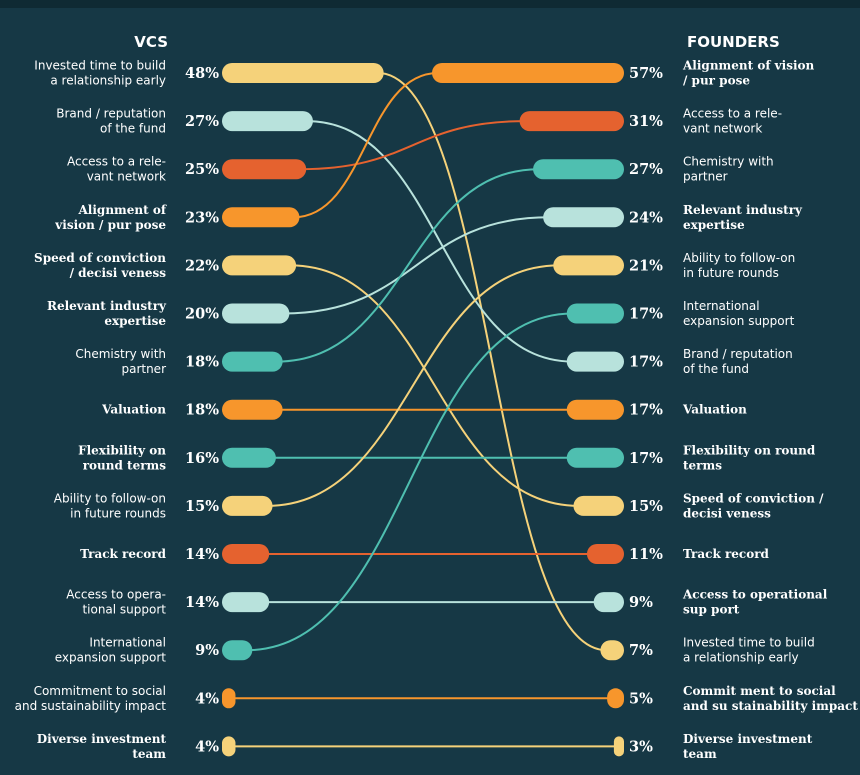 The image size is (860, 775). I want to click on founders-category-label: / pur pose, so click(716, 81).